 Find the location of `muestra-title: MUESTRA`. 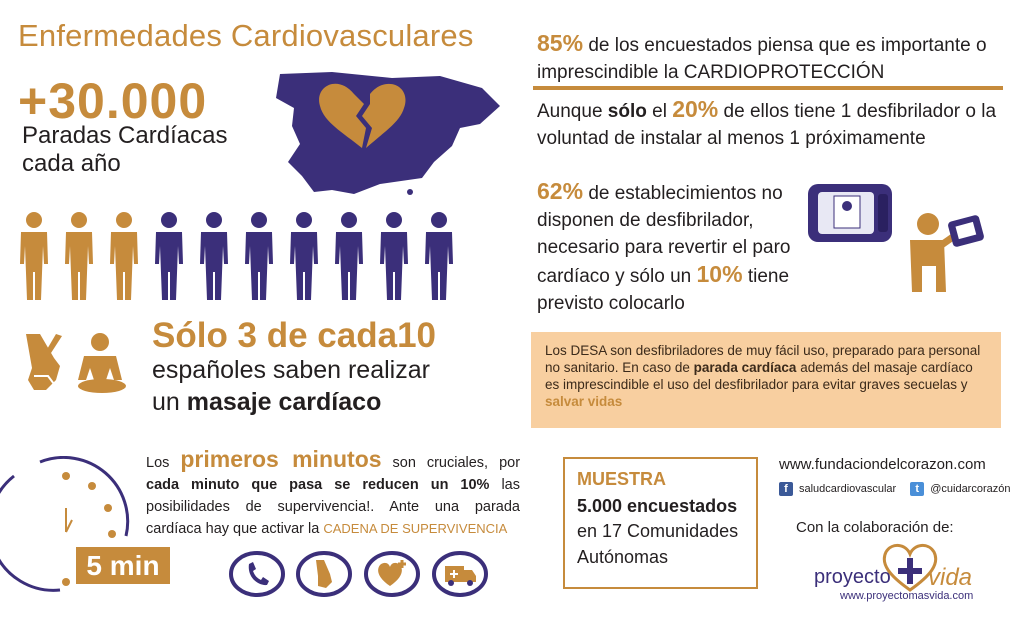

muestra-title: MUESTRA is located at coordinates (621, 479).